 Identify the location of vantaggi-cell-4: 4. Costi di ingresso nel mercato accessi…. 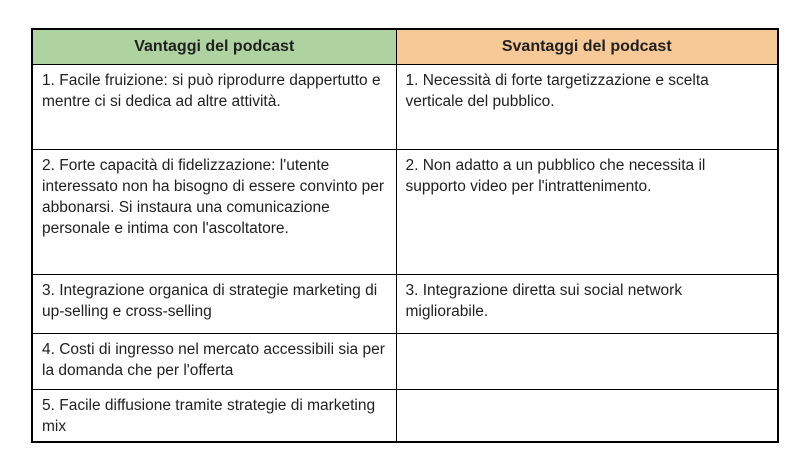
(214, 361).